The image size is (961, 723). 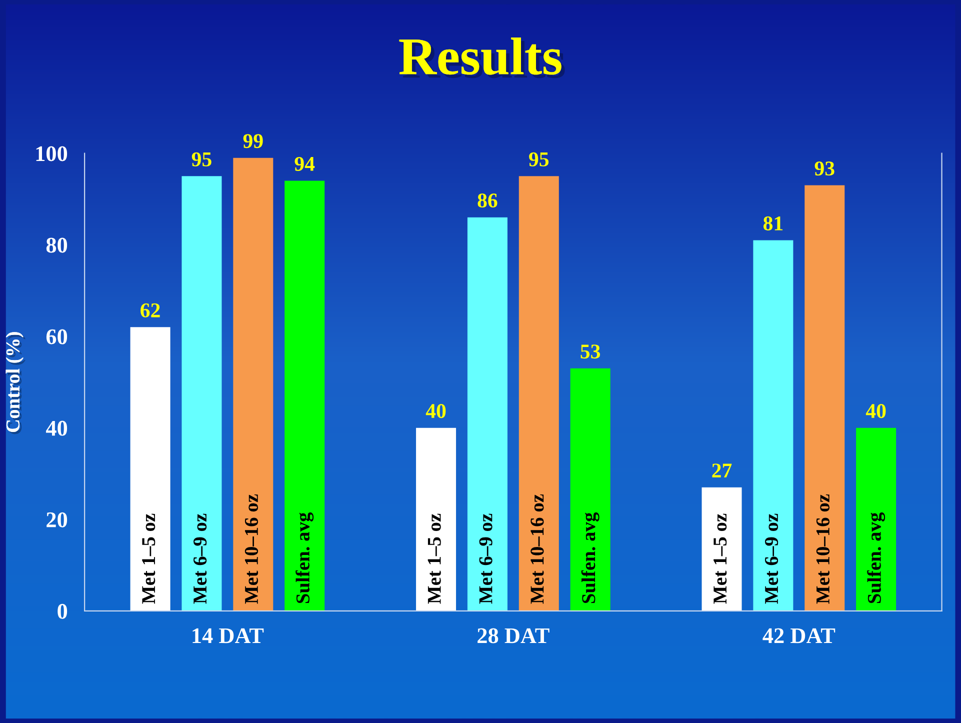 What do you see at coordinates (590, 351) in the screenshot?
I see `data-label: 53` at bounding box center [590, 351].